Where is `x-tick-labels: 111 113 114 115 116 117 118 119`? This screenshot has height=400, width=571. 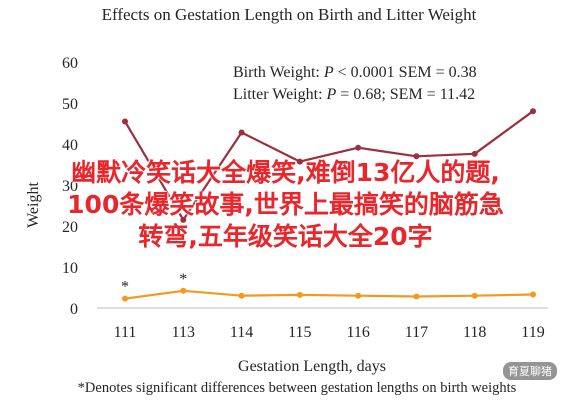 x-tick-labels: 111 113 114 115 116 117 118 119 is located at coordinates (329, 332).